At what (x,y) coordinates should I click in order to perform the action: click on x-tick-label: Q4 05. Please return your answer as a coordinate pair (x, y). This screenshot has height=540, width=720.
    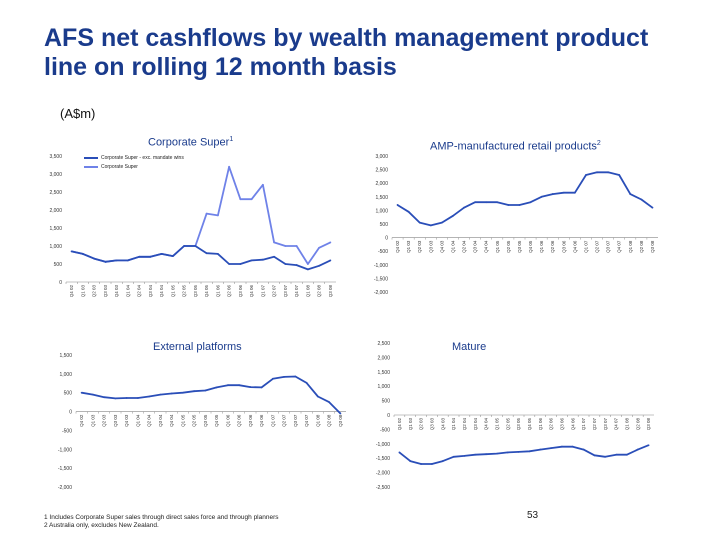
    Looking at the image, I should click on (216, 420).